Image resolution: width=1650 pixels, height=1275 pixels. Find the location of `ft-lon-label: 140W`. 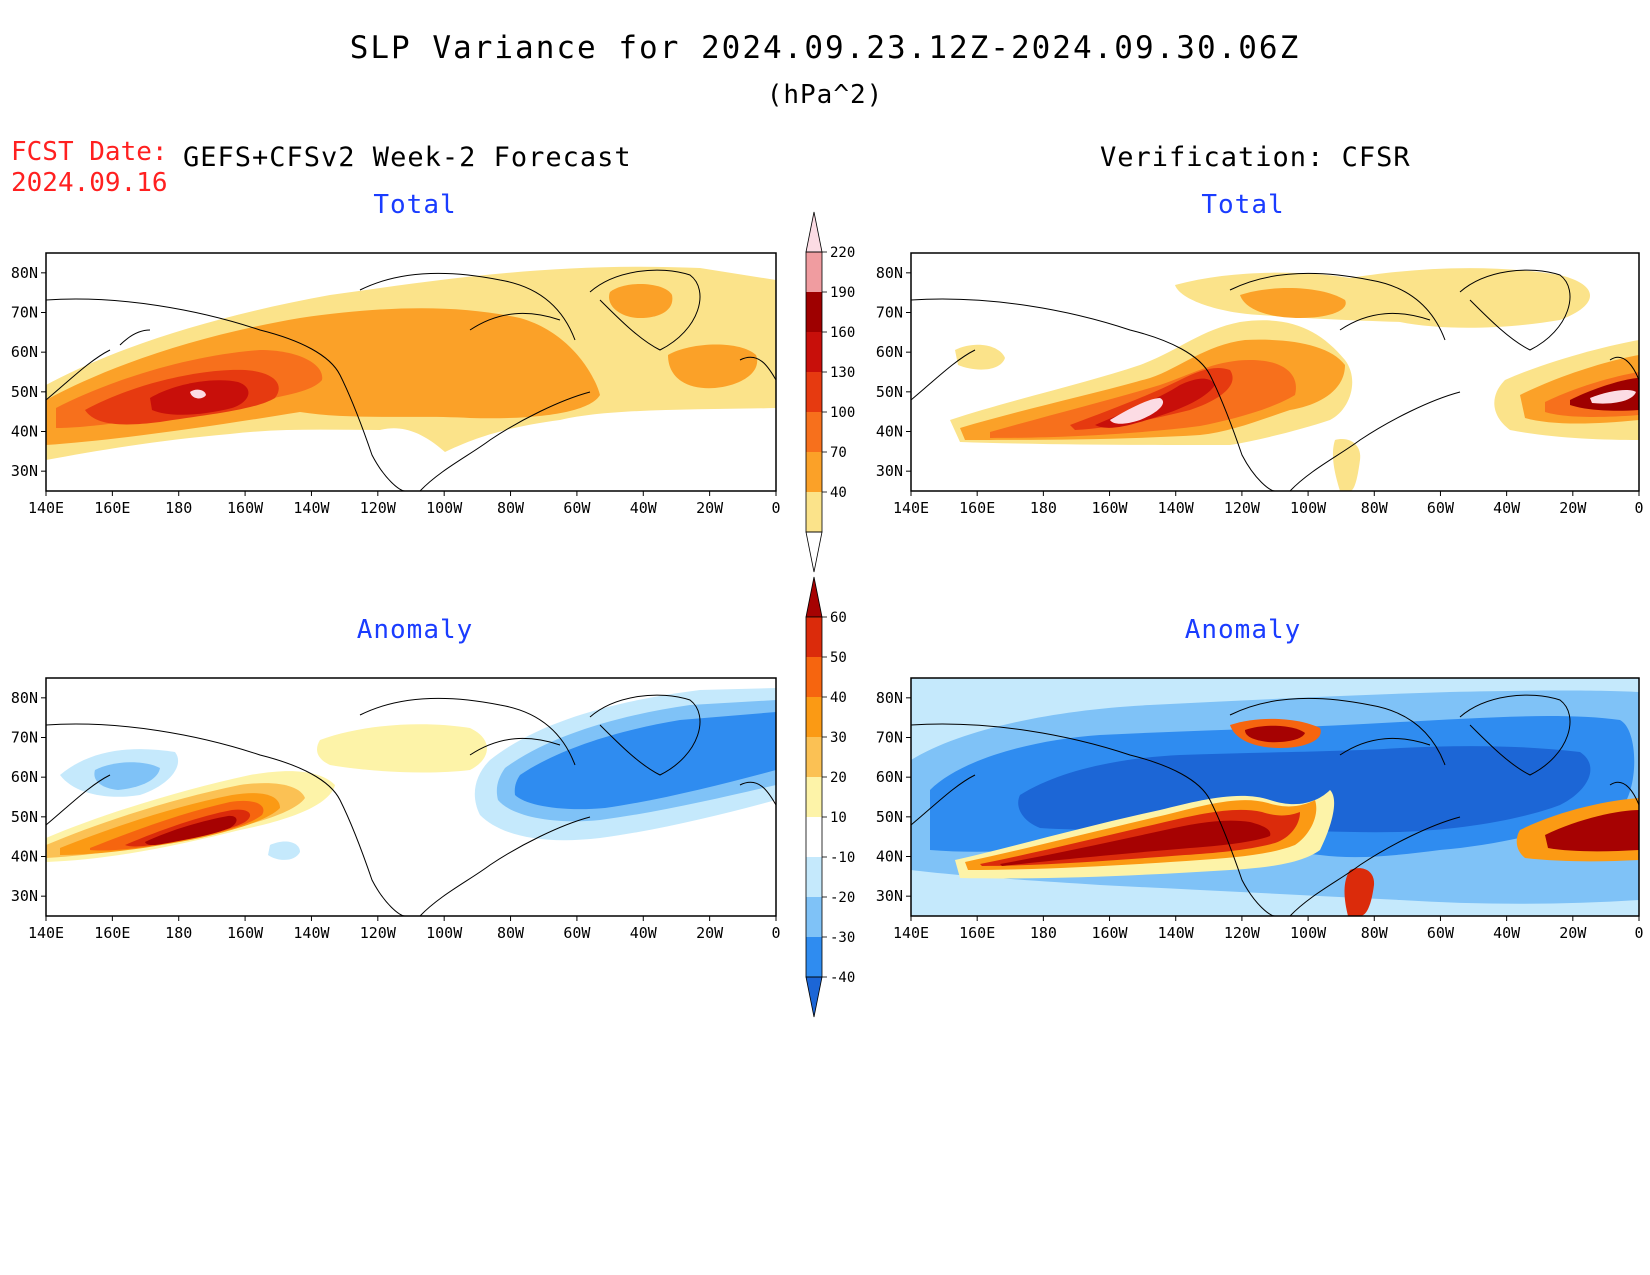

ft-lon-label: 140W is located at coordinates (311, 508).